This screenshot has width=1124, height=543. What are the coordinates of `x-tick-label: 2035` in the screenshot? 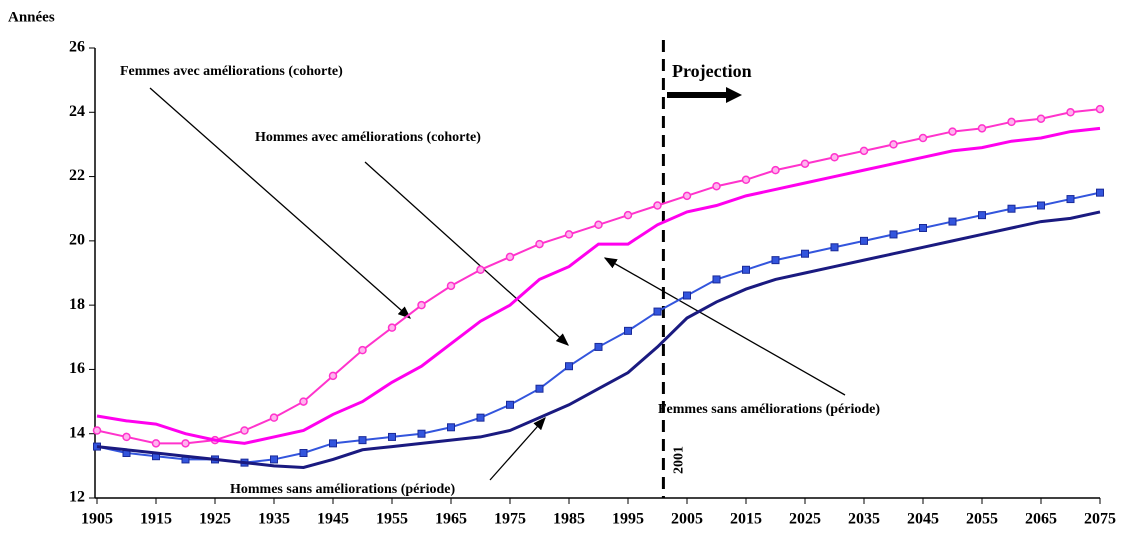 It's located at (864, 519).